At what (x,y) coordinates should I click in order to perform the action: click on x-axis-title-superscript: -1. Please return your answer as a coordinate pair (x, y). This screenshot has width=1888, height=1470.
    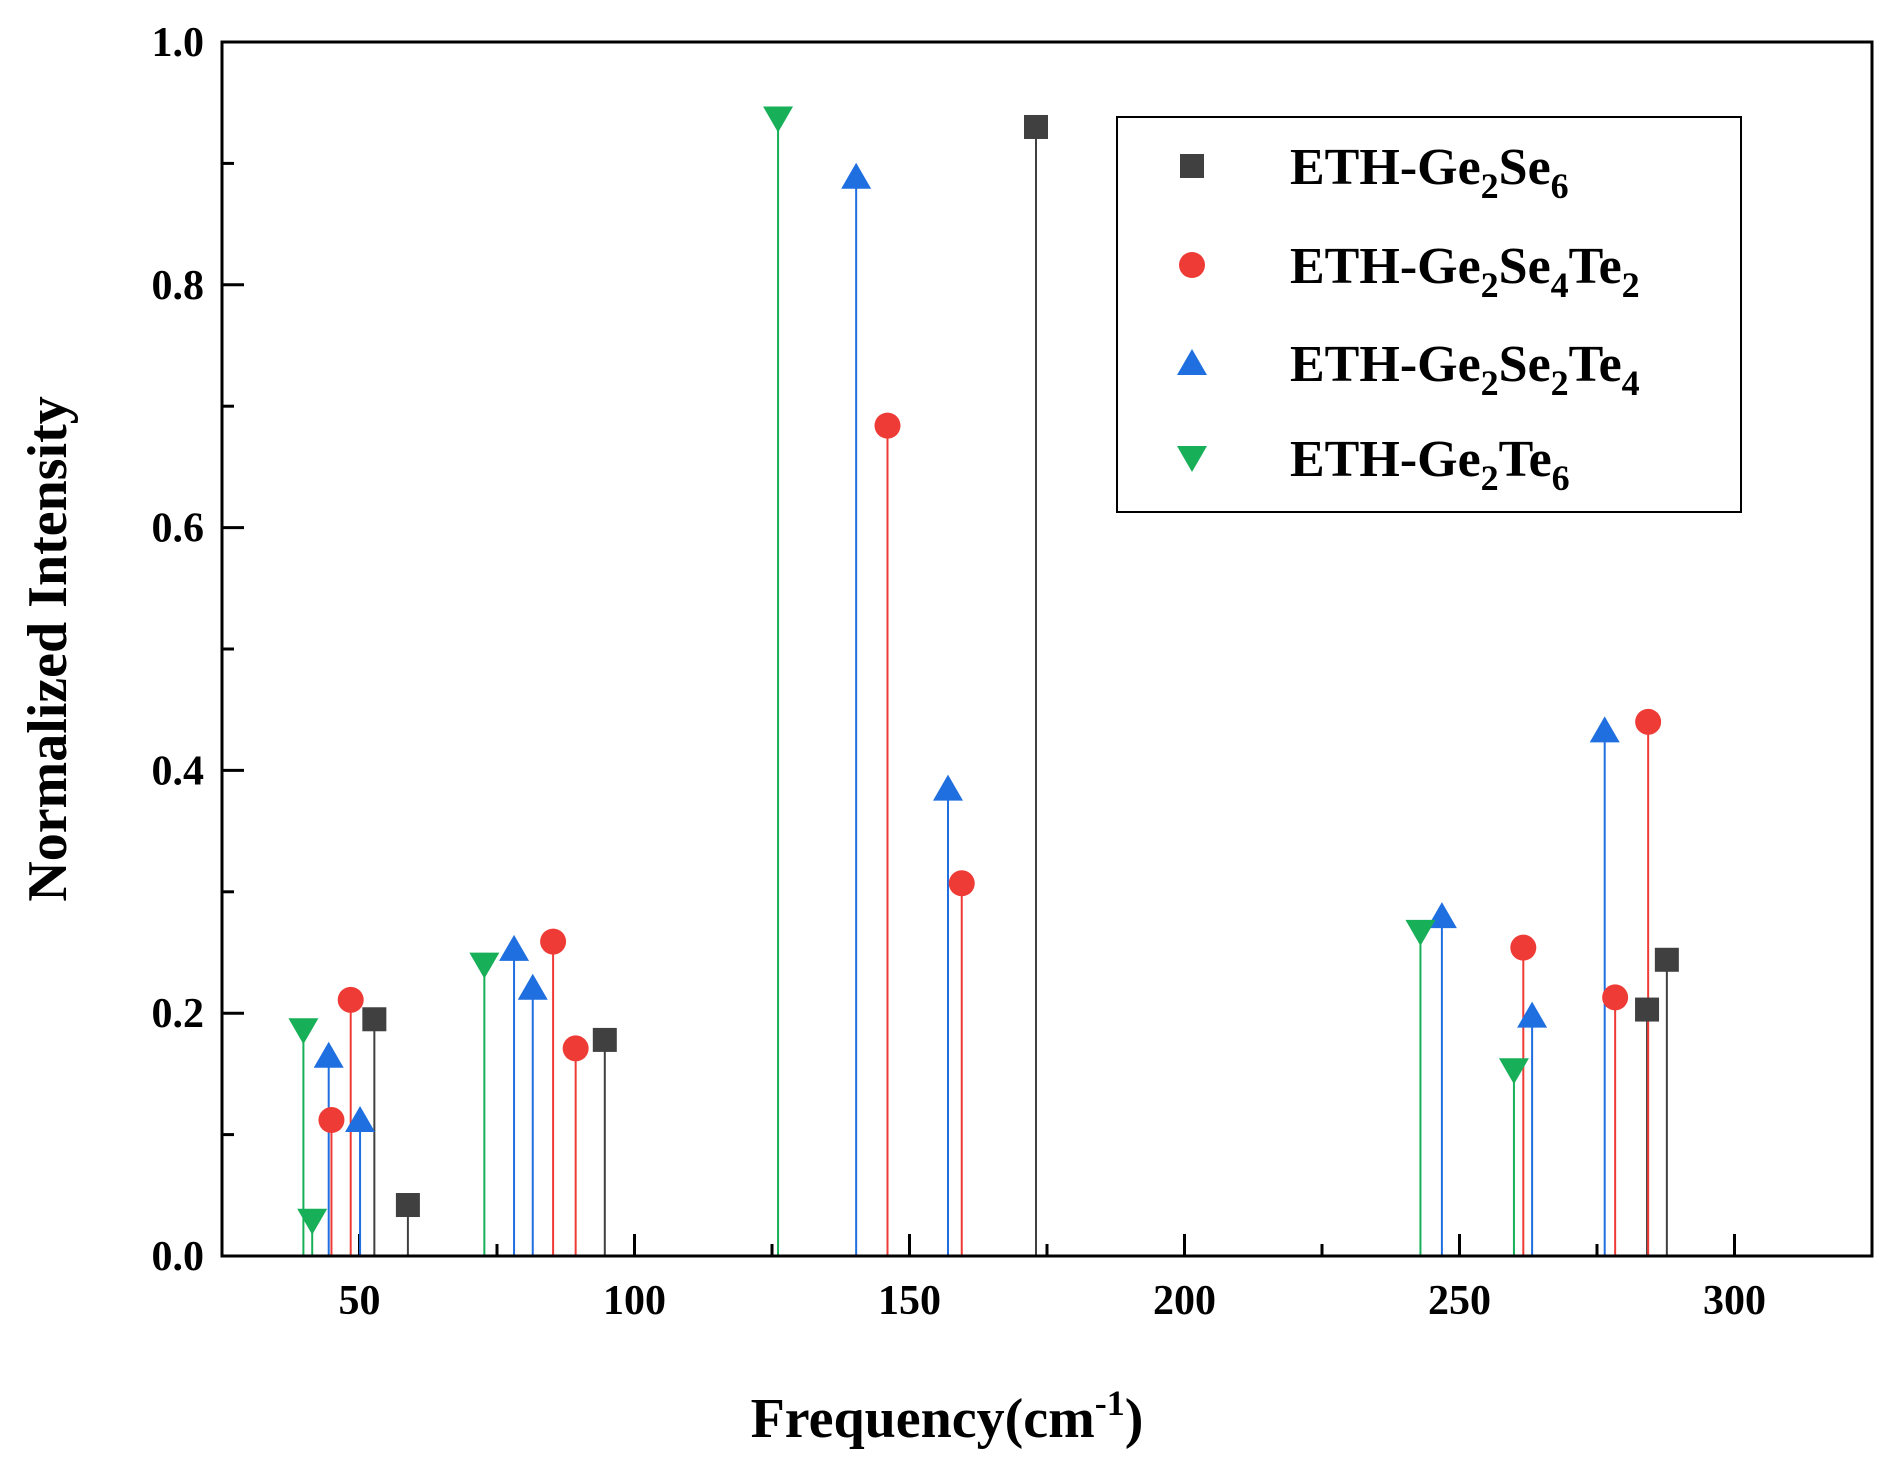
    Looking at the image, I should click on (1110, 1403).